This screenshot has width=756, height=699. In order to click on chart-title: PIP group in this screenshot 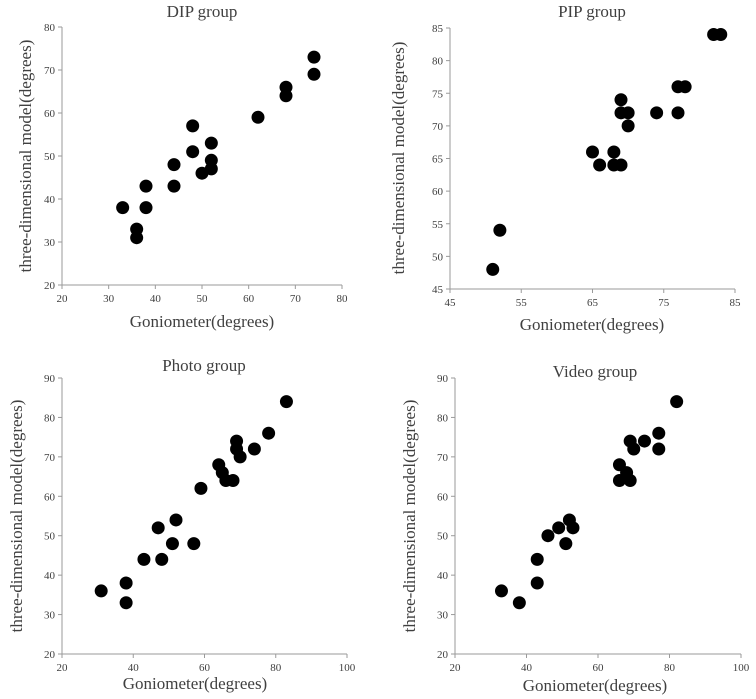, I will do `click(592, 11)`.